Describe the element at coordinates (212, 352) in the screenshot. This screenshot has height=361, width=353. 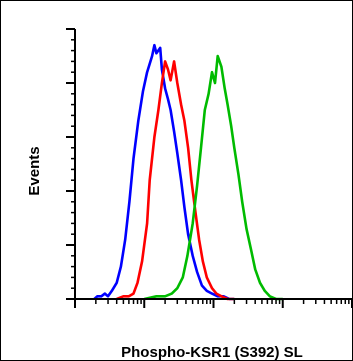
I see `x-axis-title: Phospho-KSR1 (S392) SL` at that location.